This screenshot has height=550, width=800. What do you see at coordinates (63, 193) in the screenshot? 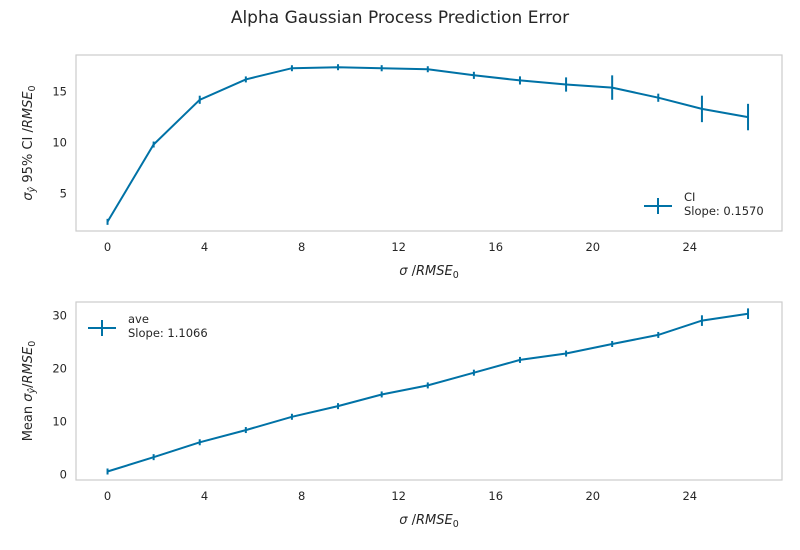
I see `y-tick-label: 5` at bounding box center [63, 193].